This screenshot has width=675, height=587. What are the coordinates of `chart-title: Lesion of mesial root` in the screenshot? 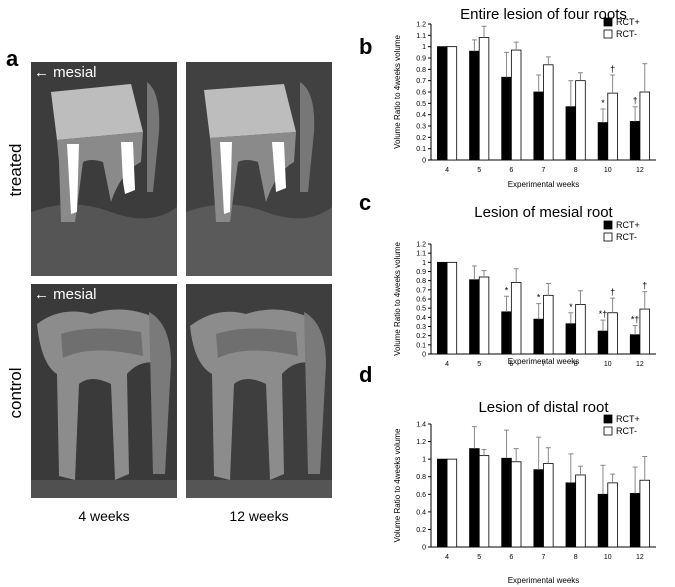 It's located at (543, 212).